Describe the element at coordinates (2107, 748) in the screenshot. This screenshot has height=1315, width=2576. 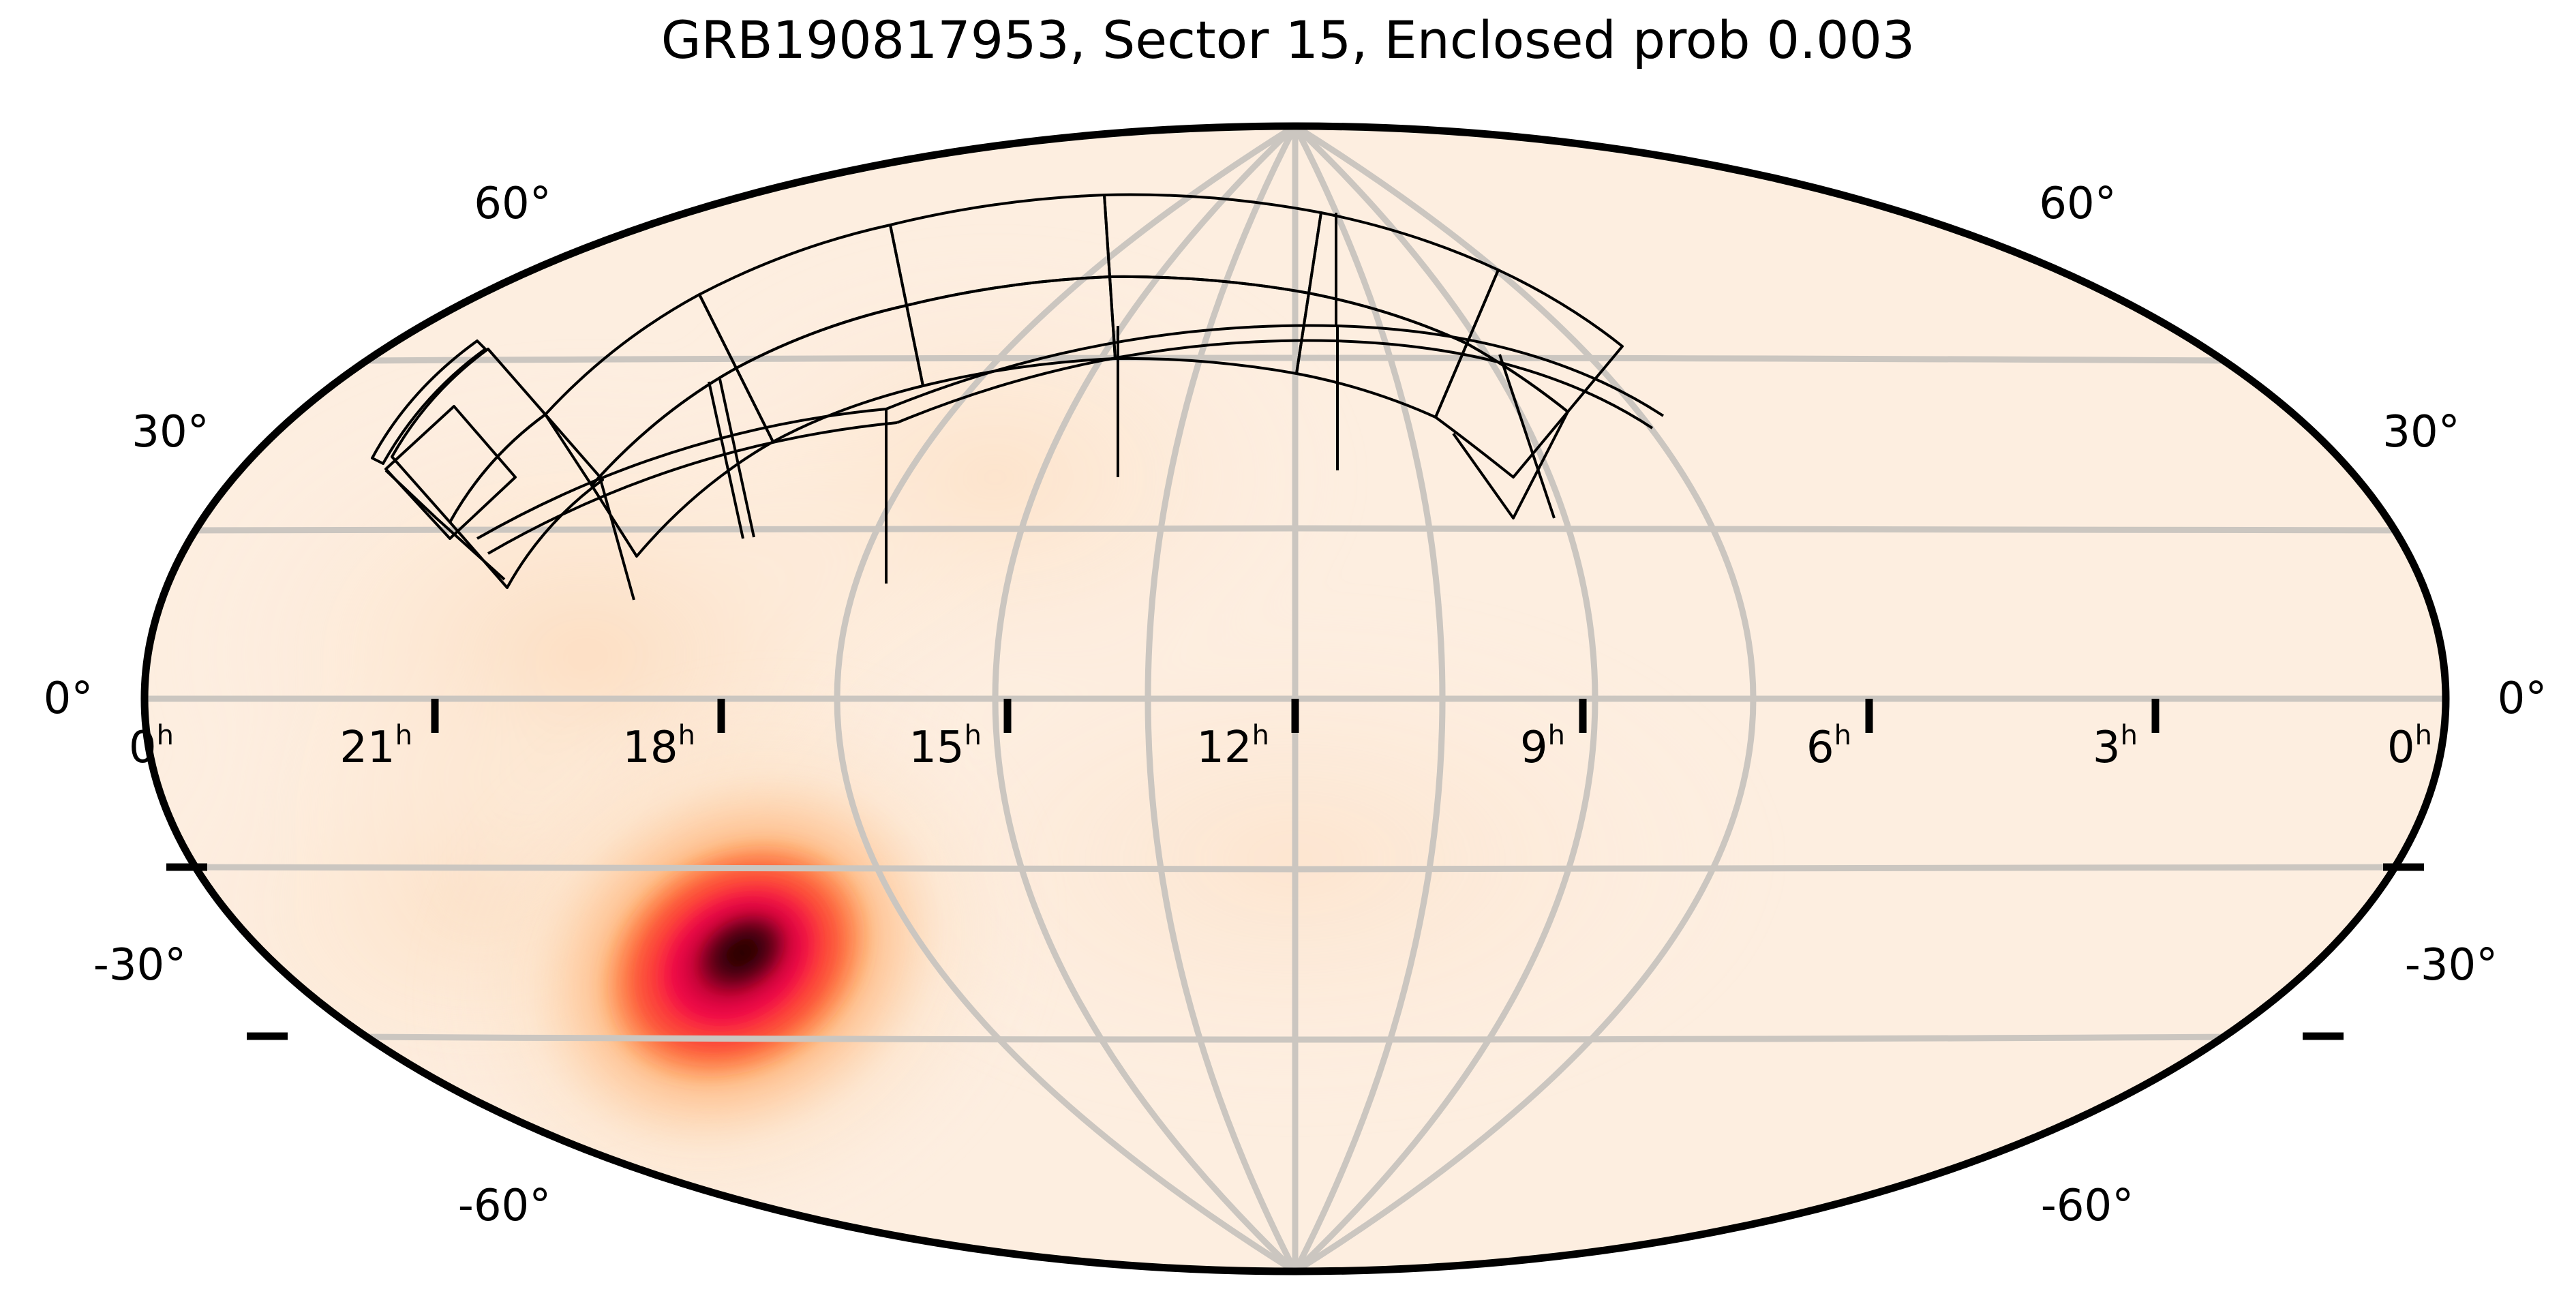
I see `ra-tick-label: 3` at that location.